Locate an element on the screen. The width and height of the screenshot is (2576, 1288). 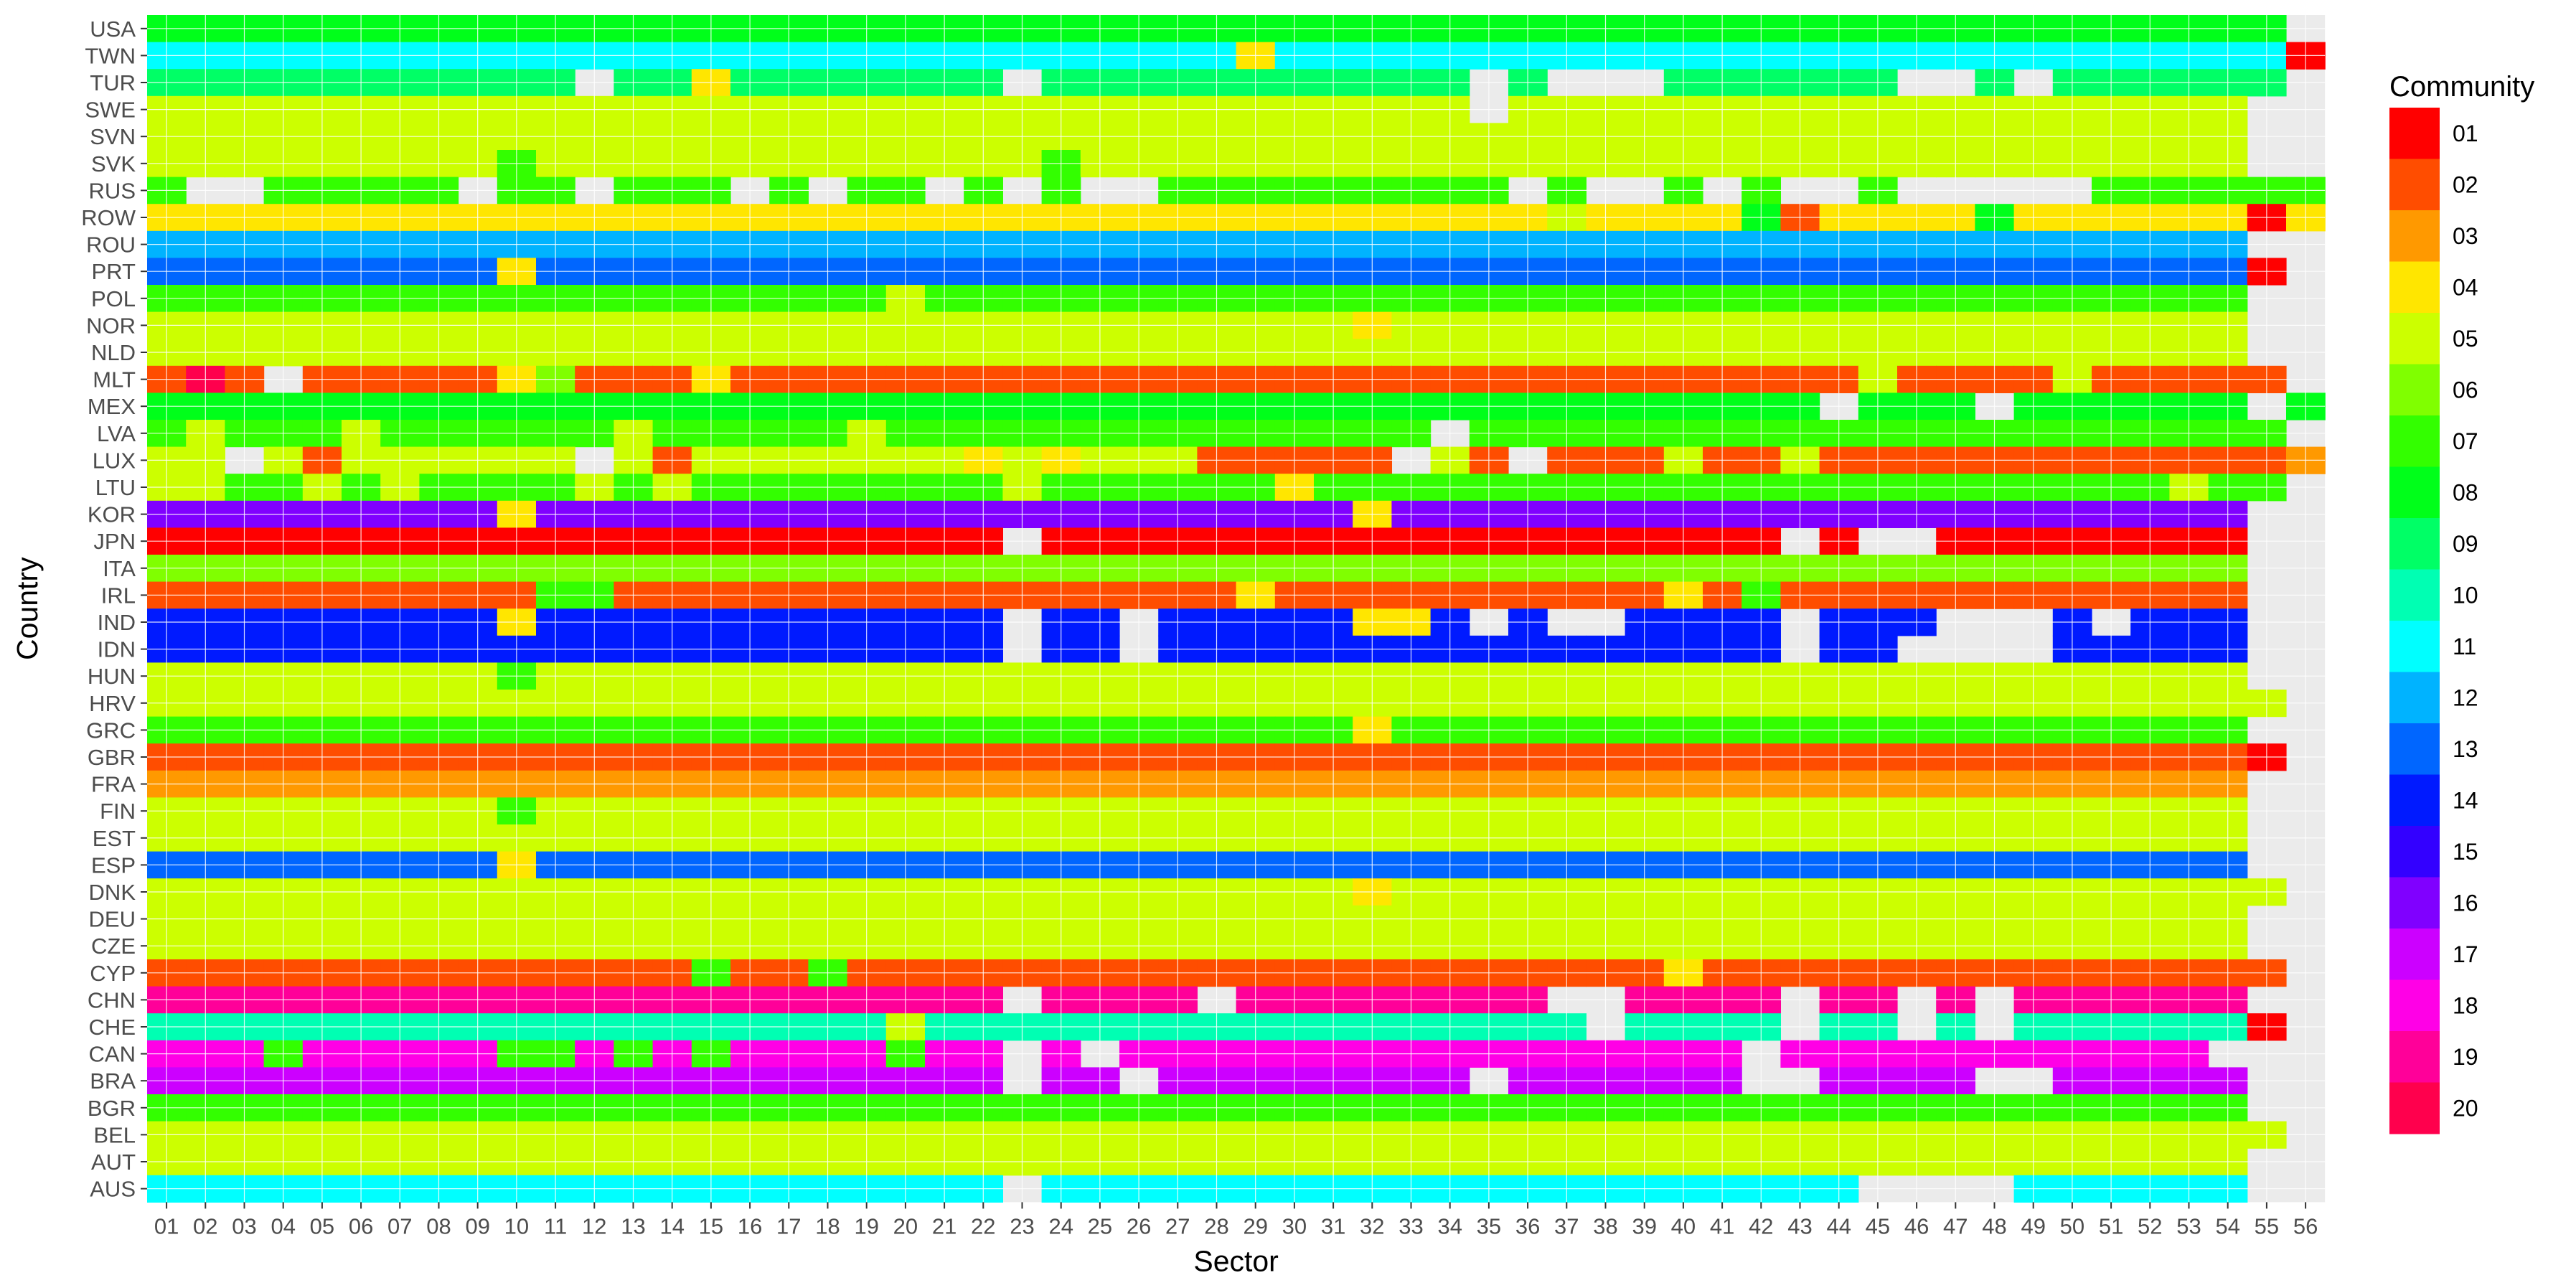
legend-label-20: 20 is located at coordinates (2465, 1108).